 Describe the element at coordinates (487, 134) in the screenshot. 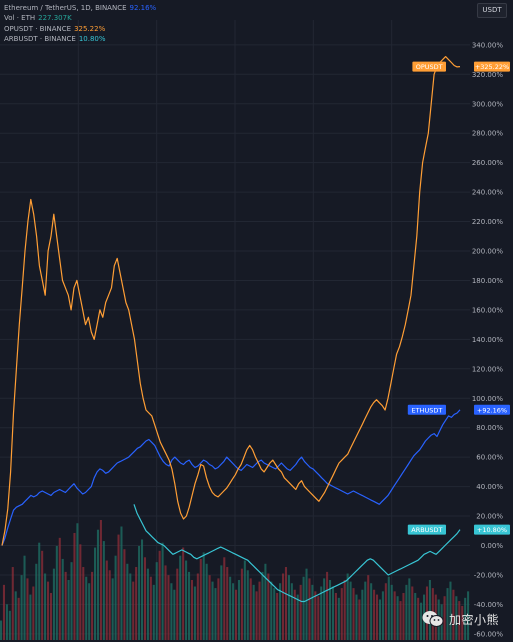

I see `y-tick-label: 280.00%` at that location.